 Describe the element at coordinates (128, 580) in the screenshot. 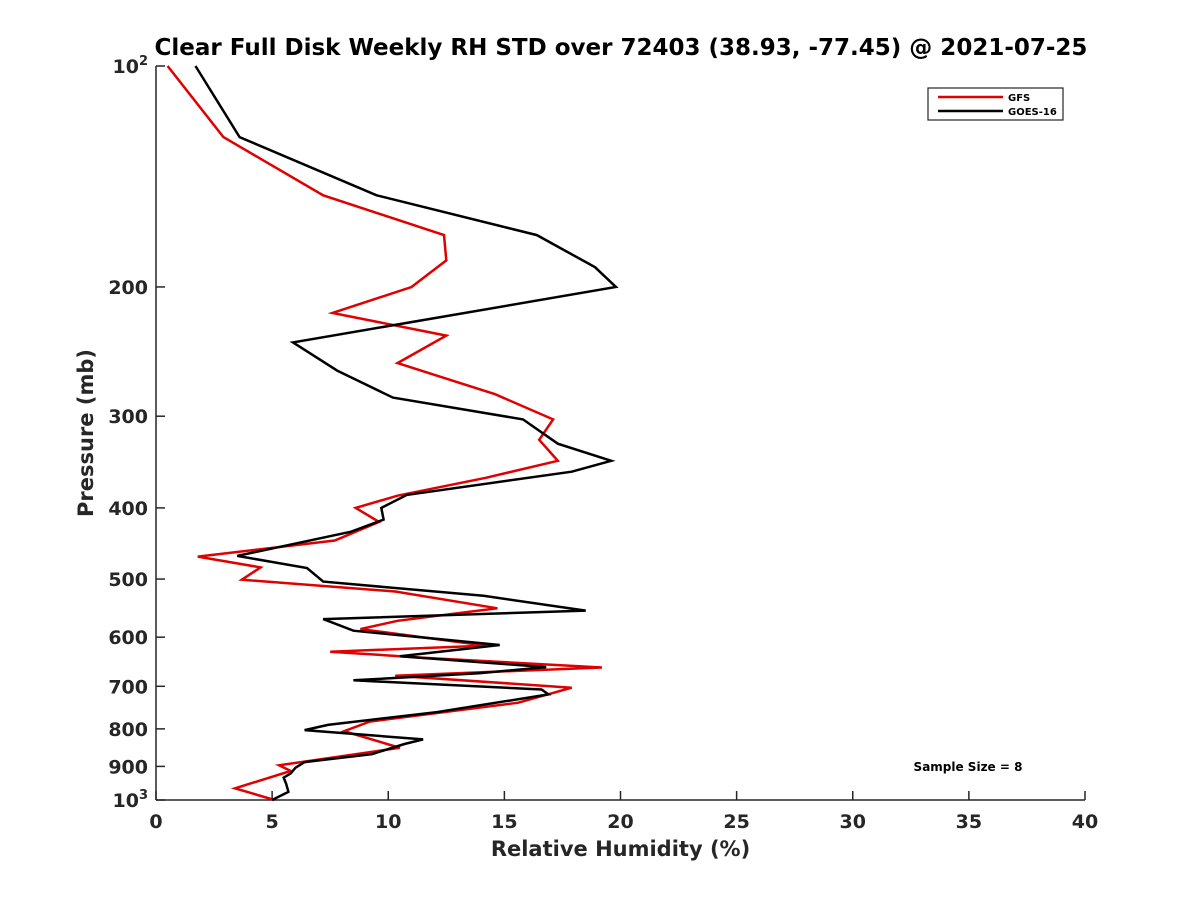

I see `y-tick-label: 500` at that location.